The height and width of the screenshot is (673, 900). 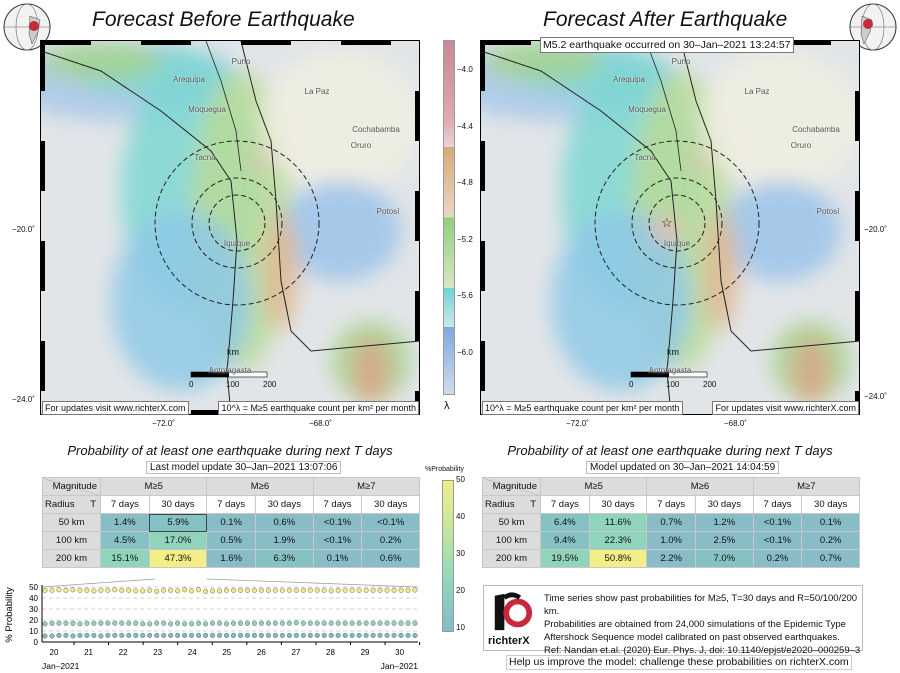 I want to click on probability-cell: 1.0%, so click(x=671, y=540).